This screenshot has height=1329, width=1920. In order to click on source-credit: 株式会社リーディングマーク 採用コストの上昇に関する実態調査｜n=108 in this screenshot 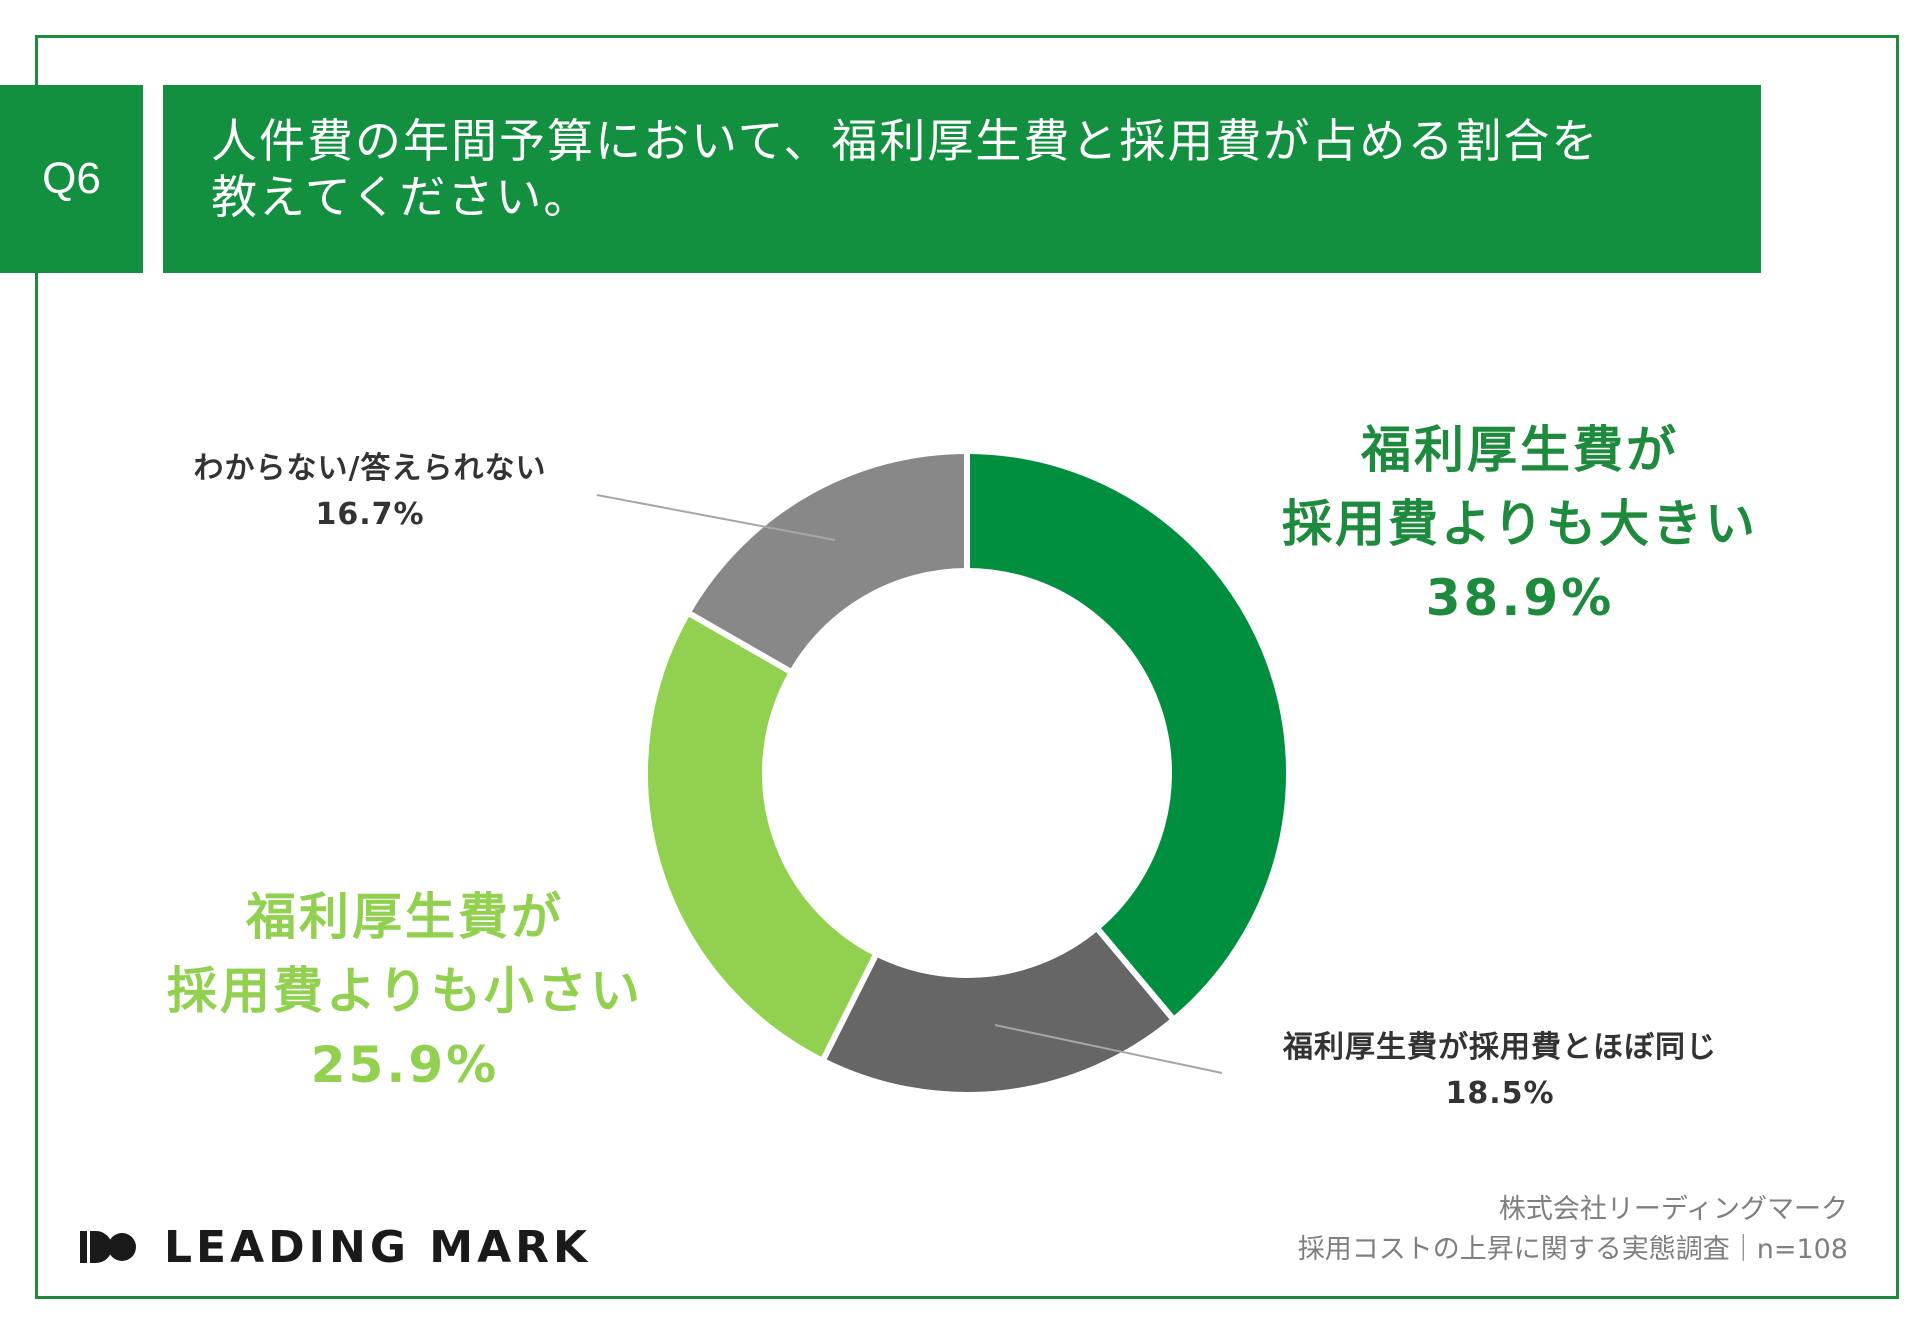, I will do `click(1573, 1230)`.